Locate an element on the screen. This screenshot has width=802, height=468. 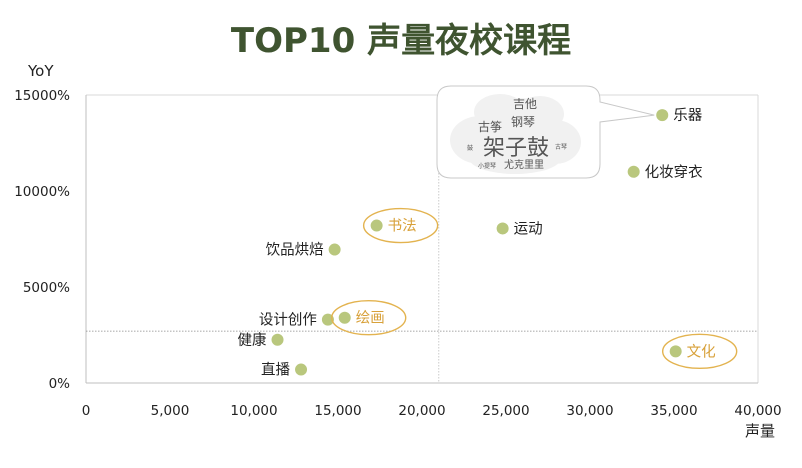
word-cloud-word: 架子鼓 is located at coordinates (516, 148).